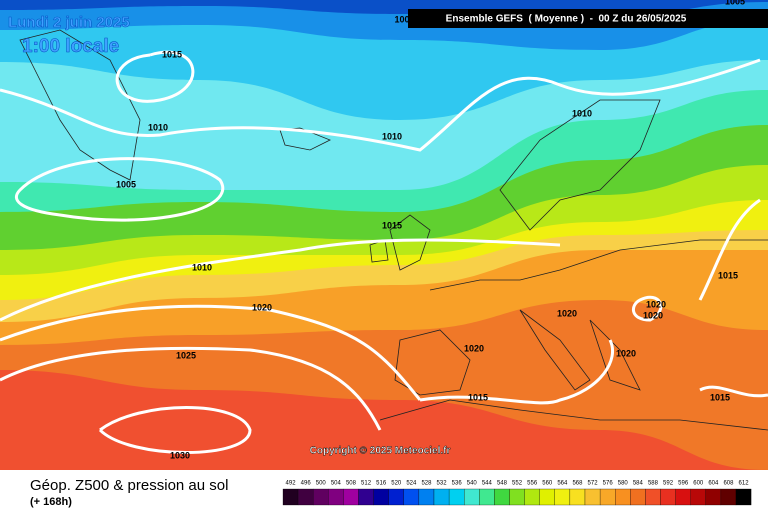 This screenshot has width=768, height=517. Describe the element at coordinates (291, 484) in the screenshot. I see `scale-label: 492` at that location.